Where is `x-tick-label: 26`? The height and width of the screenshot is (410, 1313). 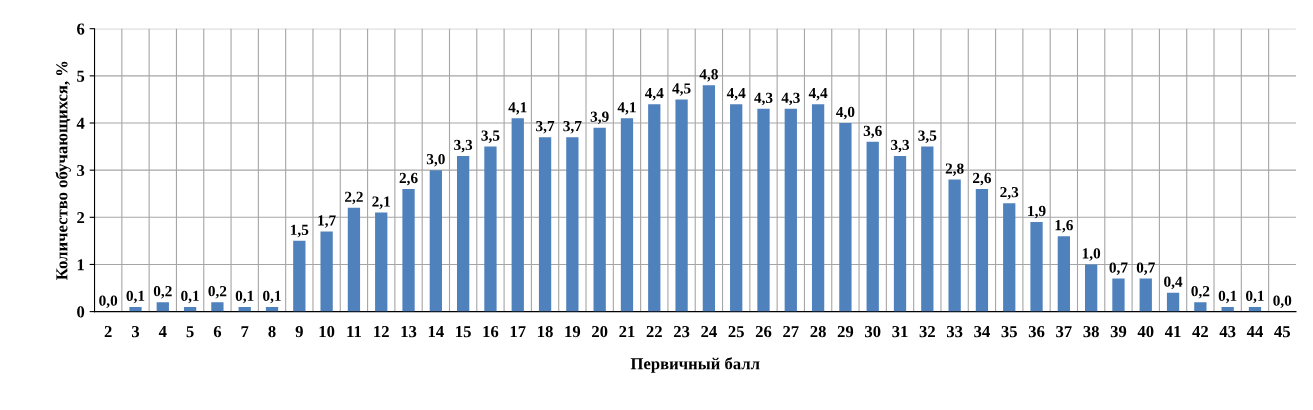 x-tick-label: 26 is located at coordinates (763, 332).